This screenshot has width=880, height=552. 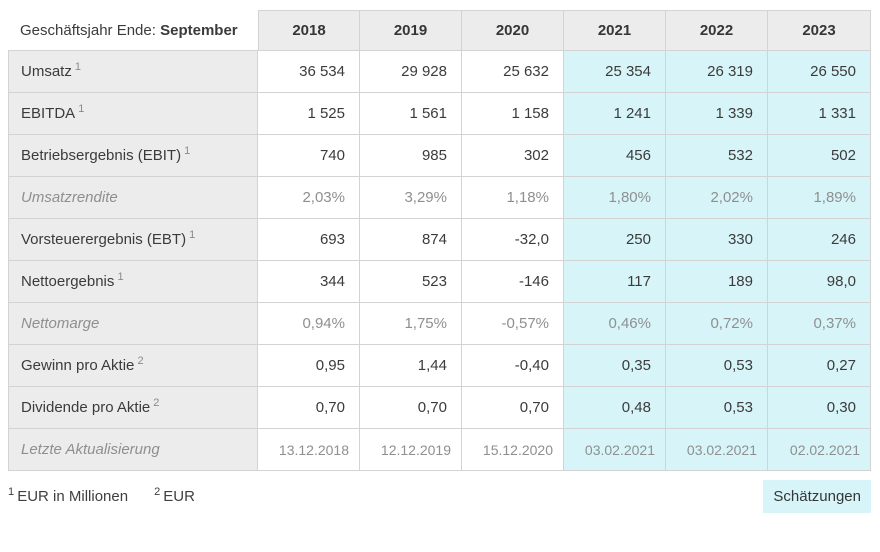 I want to click on year-column-header-2020: 2020, so click(x=513, y=30).